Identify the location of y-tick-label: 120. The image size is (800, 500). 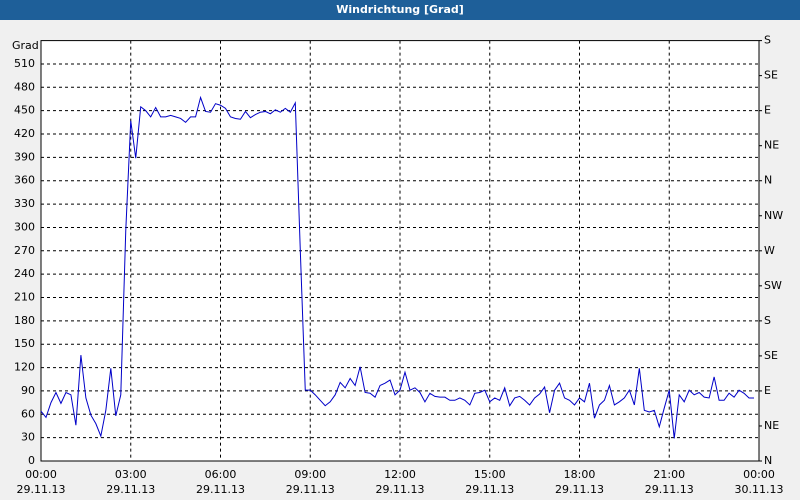
(24, 367).